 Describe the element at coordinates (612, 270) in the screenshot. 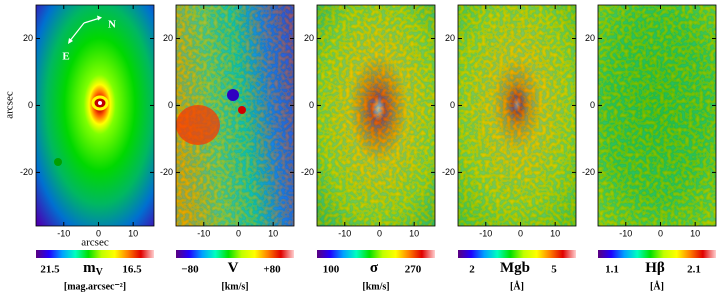

I see `colorbar-min: 1.1` at that location.